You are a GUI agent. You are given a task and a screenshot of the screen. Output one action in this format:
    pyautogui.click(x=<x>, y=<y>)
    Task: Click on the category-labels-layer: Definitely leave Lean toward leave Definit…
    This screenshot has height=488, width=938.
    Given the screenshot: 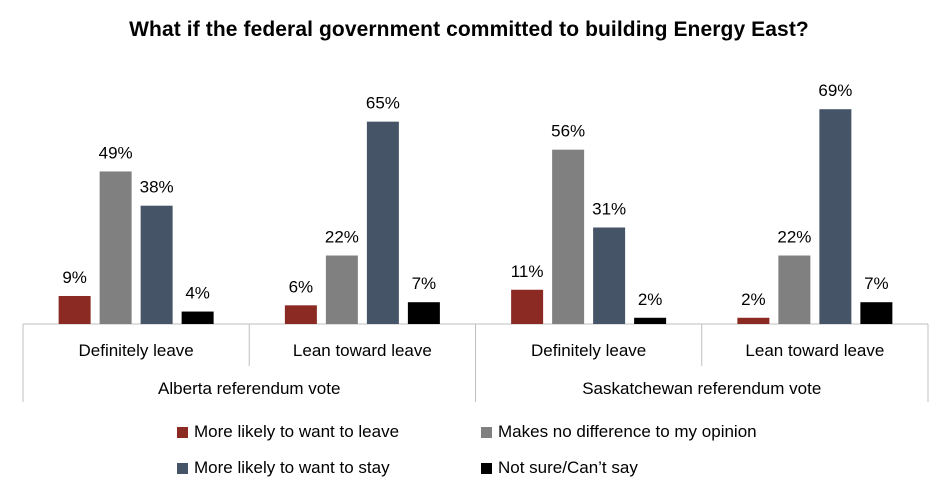 What is the action you would take?
    pyautogui.click(x=481, y=369)
    